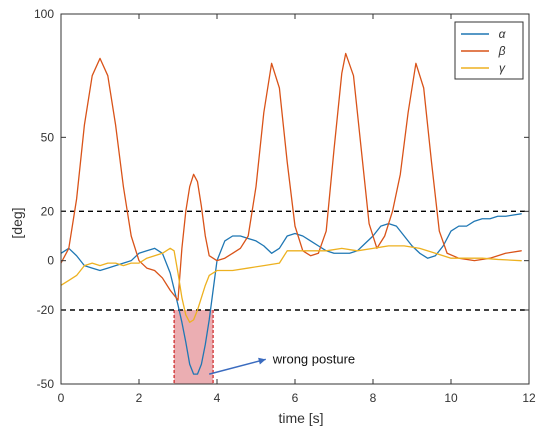  What do you see at coordinates (50, 261) in the screenshot?
I see `y-tick-label-2: 0` at bounding box center [50, 261].